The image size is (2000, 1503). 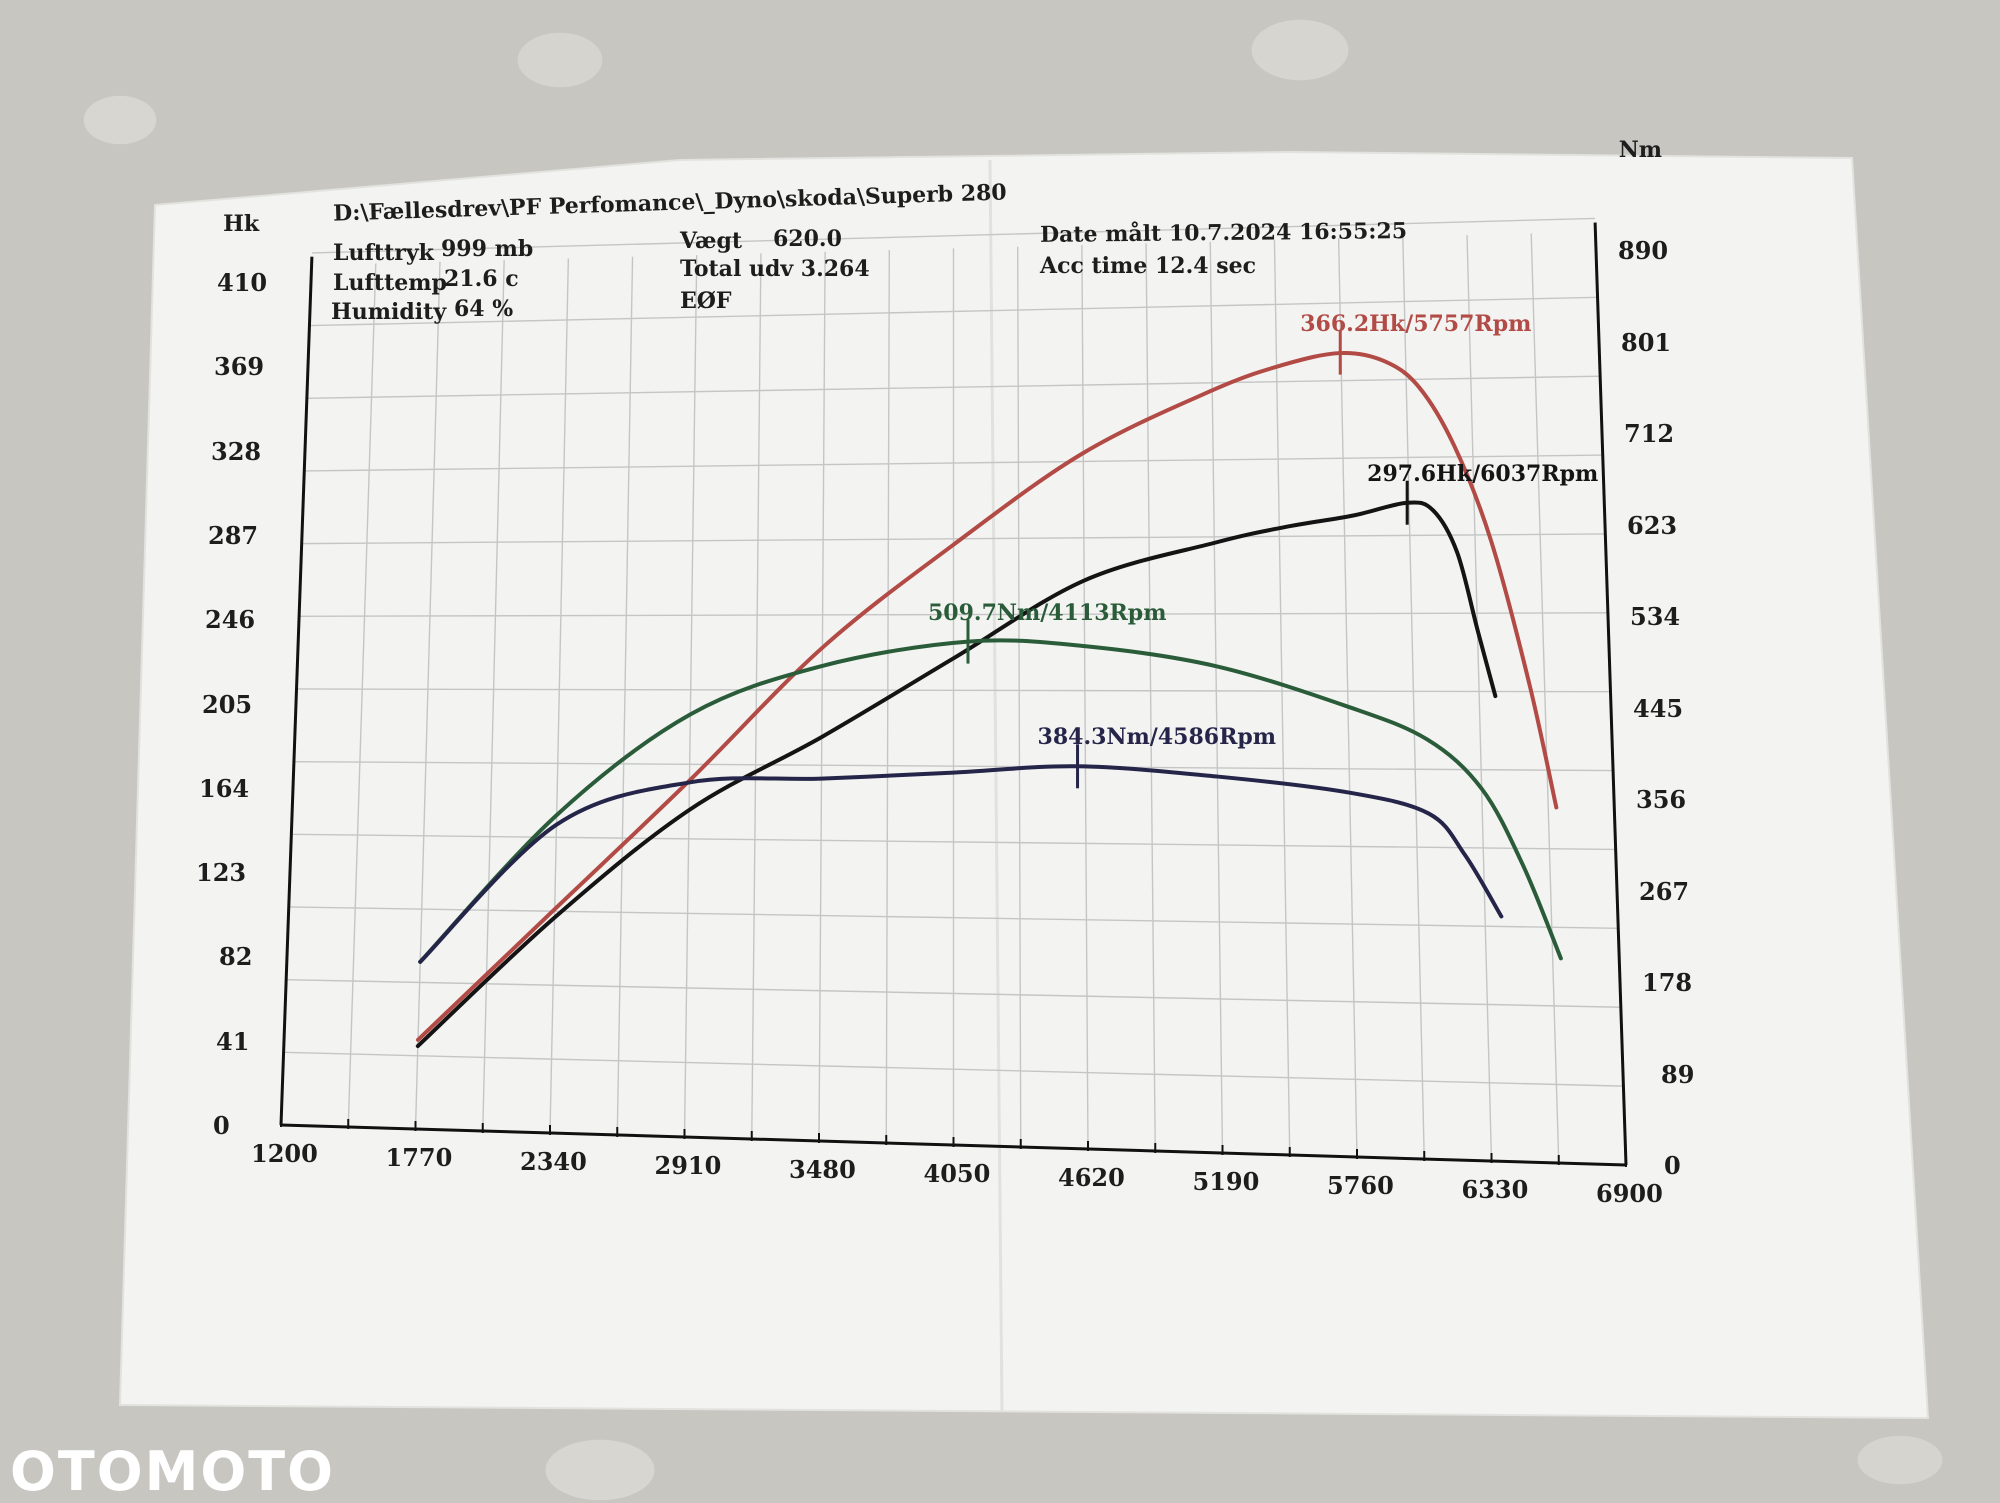 I want to click on y-left-tick-label: 369, so click(x=239, y=367).